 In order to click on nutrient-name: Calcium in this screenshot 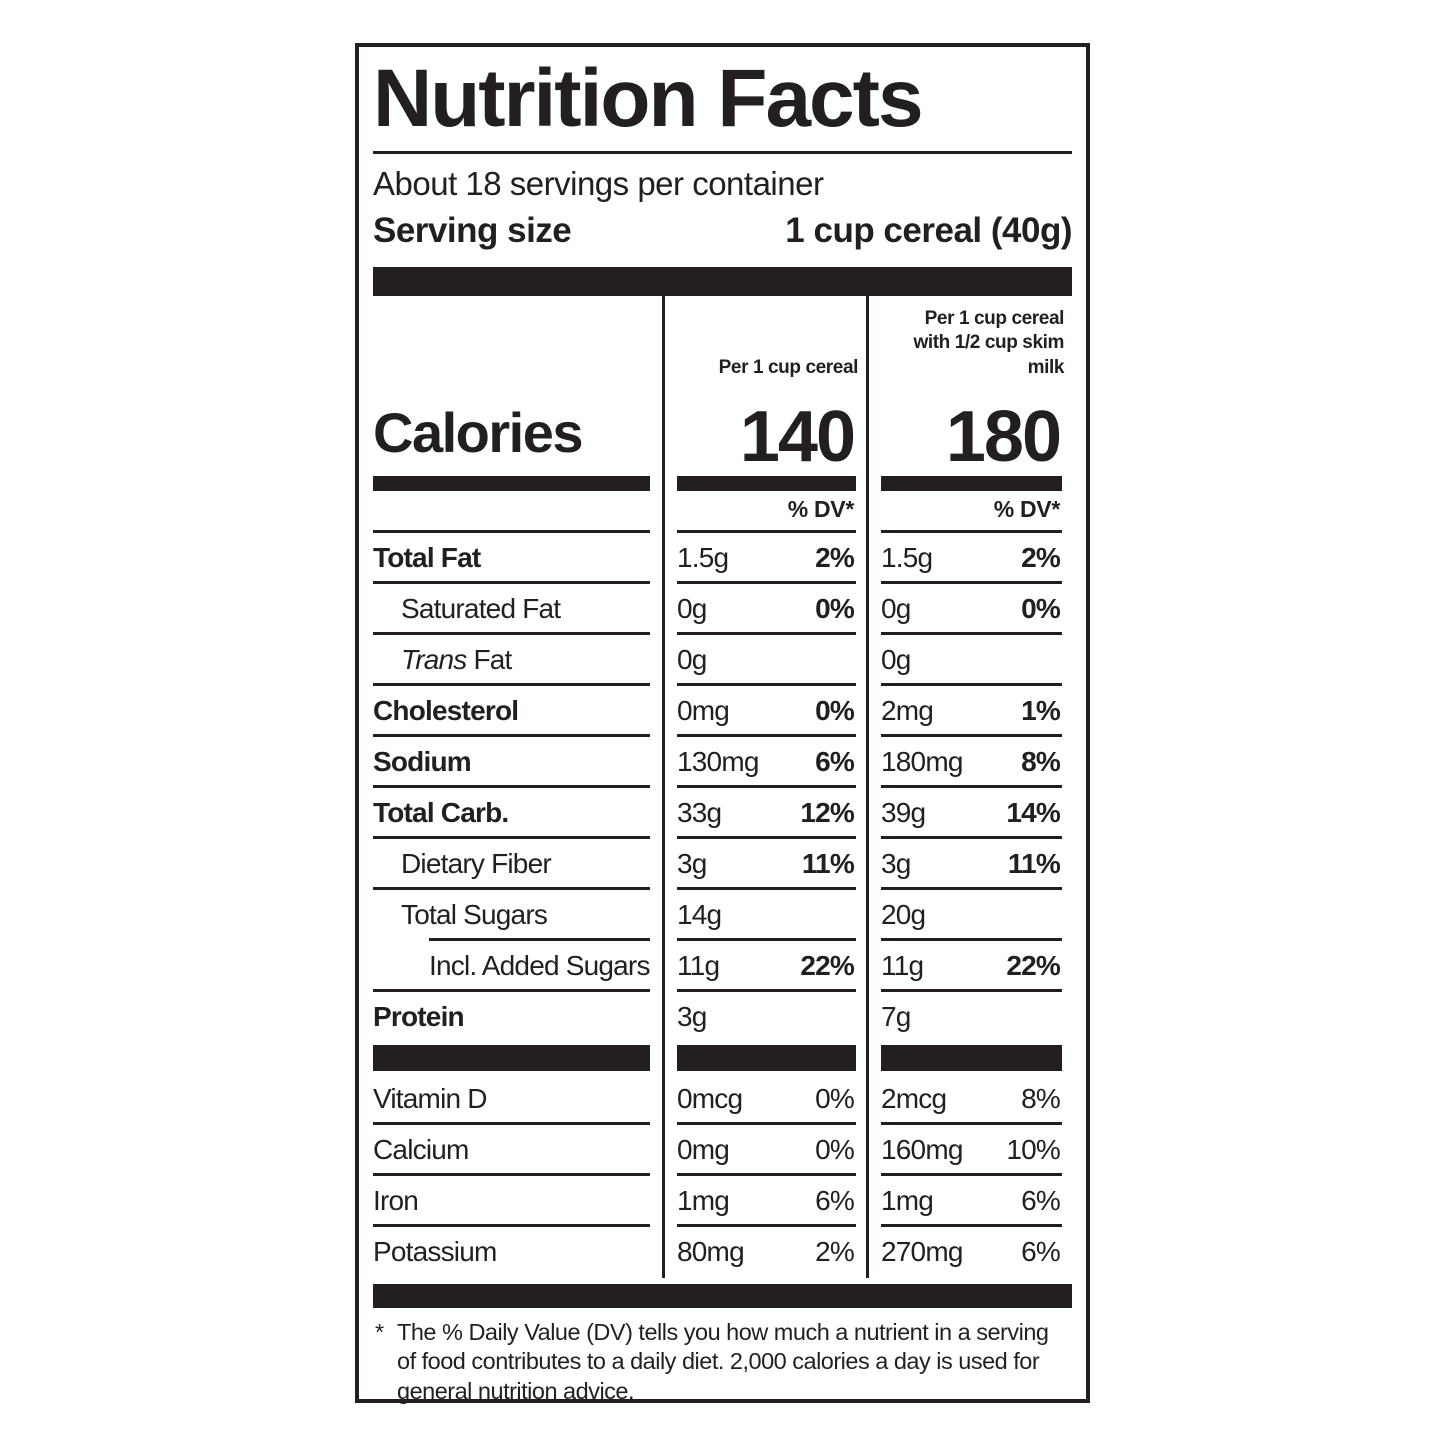, I will do `click(421, 1150)`.